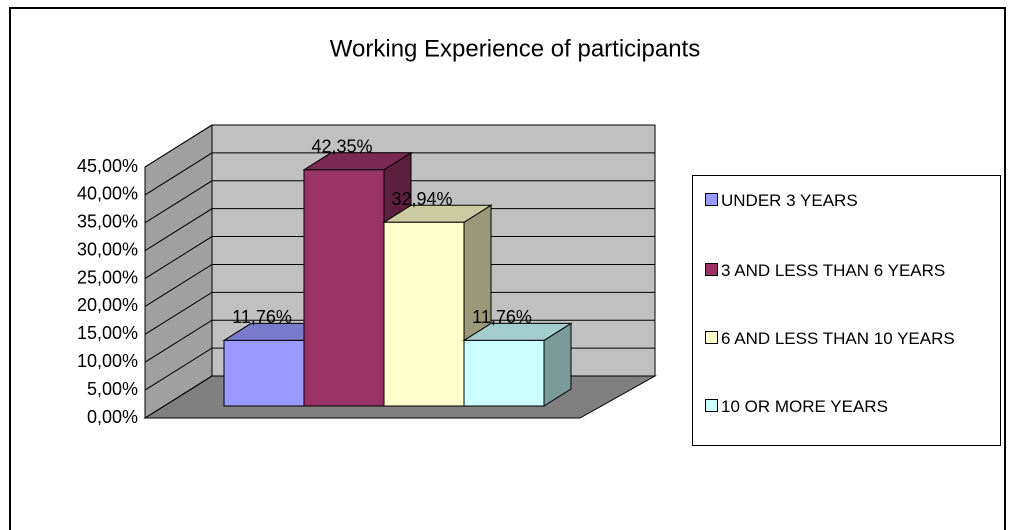 This screenshot has height=530, width=1009. I want to click on legend-label: 10 OR MORE YEARS, so click(804, 406).